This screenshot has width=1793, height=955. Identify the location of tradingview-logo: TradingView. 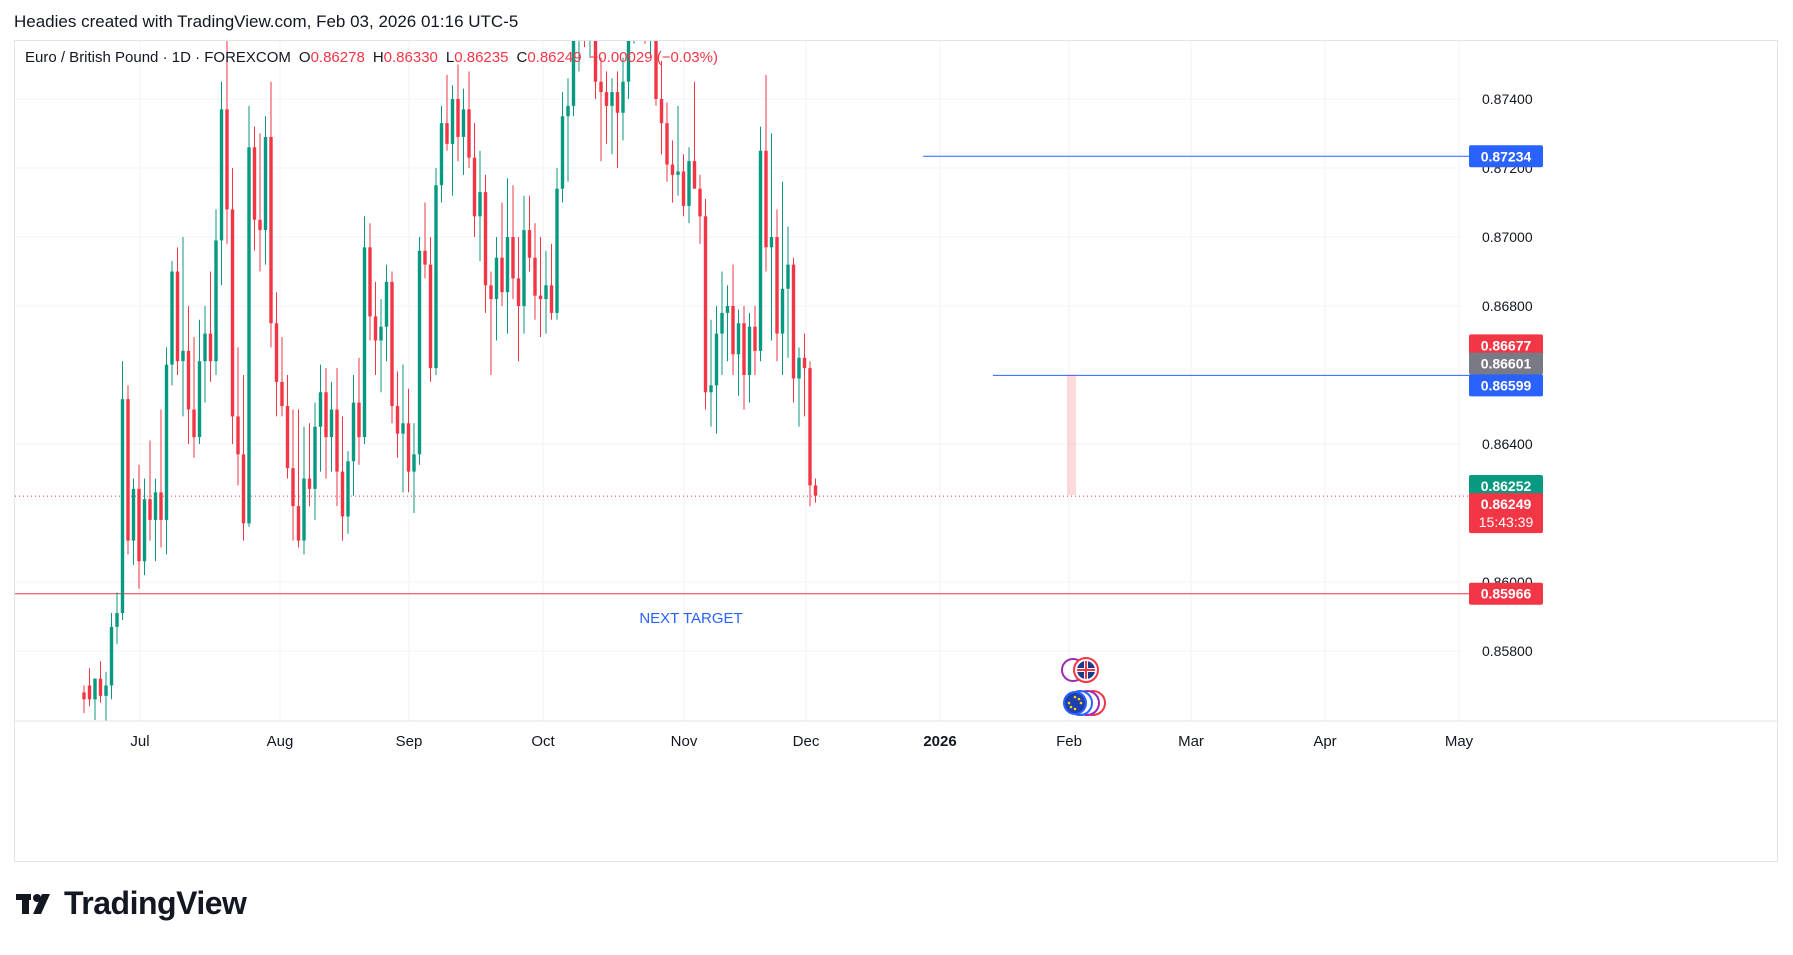
(131, 903).